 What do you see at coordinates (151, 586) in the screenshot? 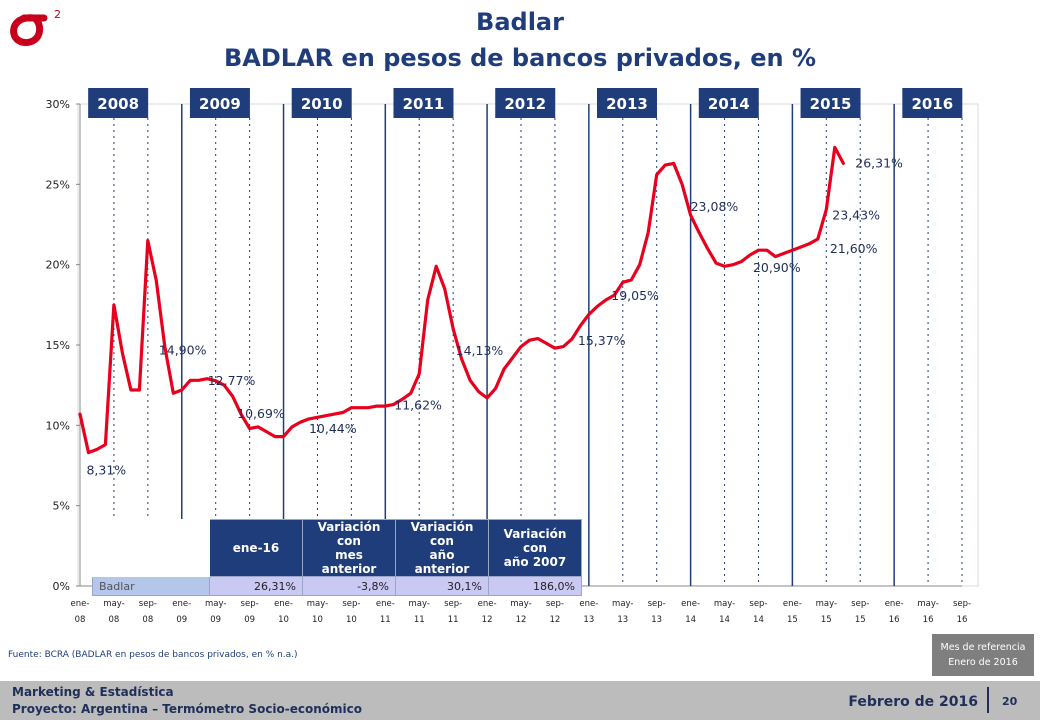
I see `row-label: Badlar` at bounding box center [151, 586].